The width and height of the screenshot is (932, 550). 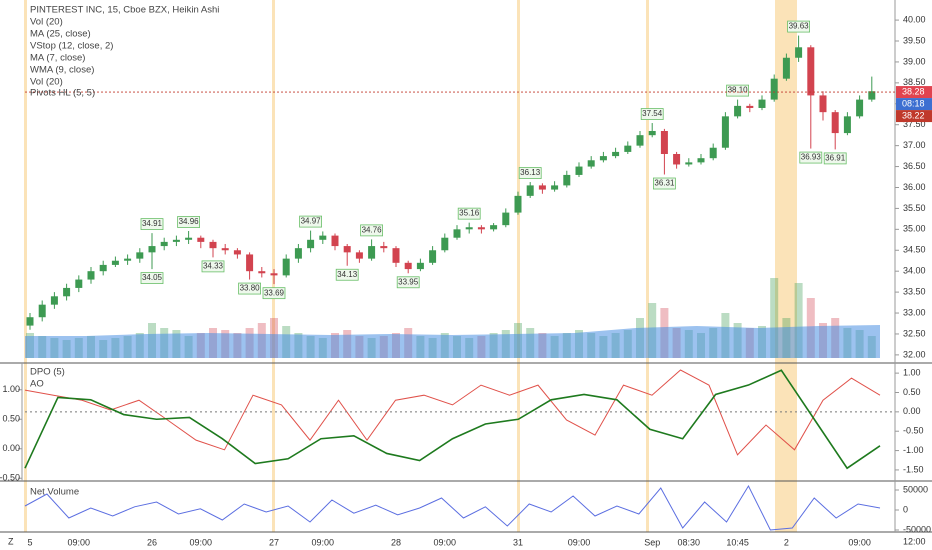 I want to click on x-tick-label: 08:30, so click(x=689, y=542).